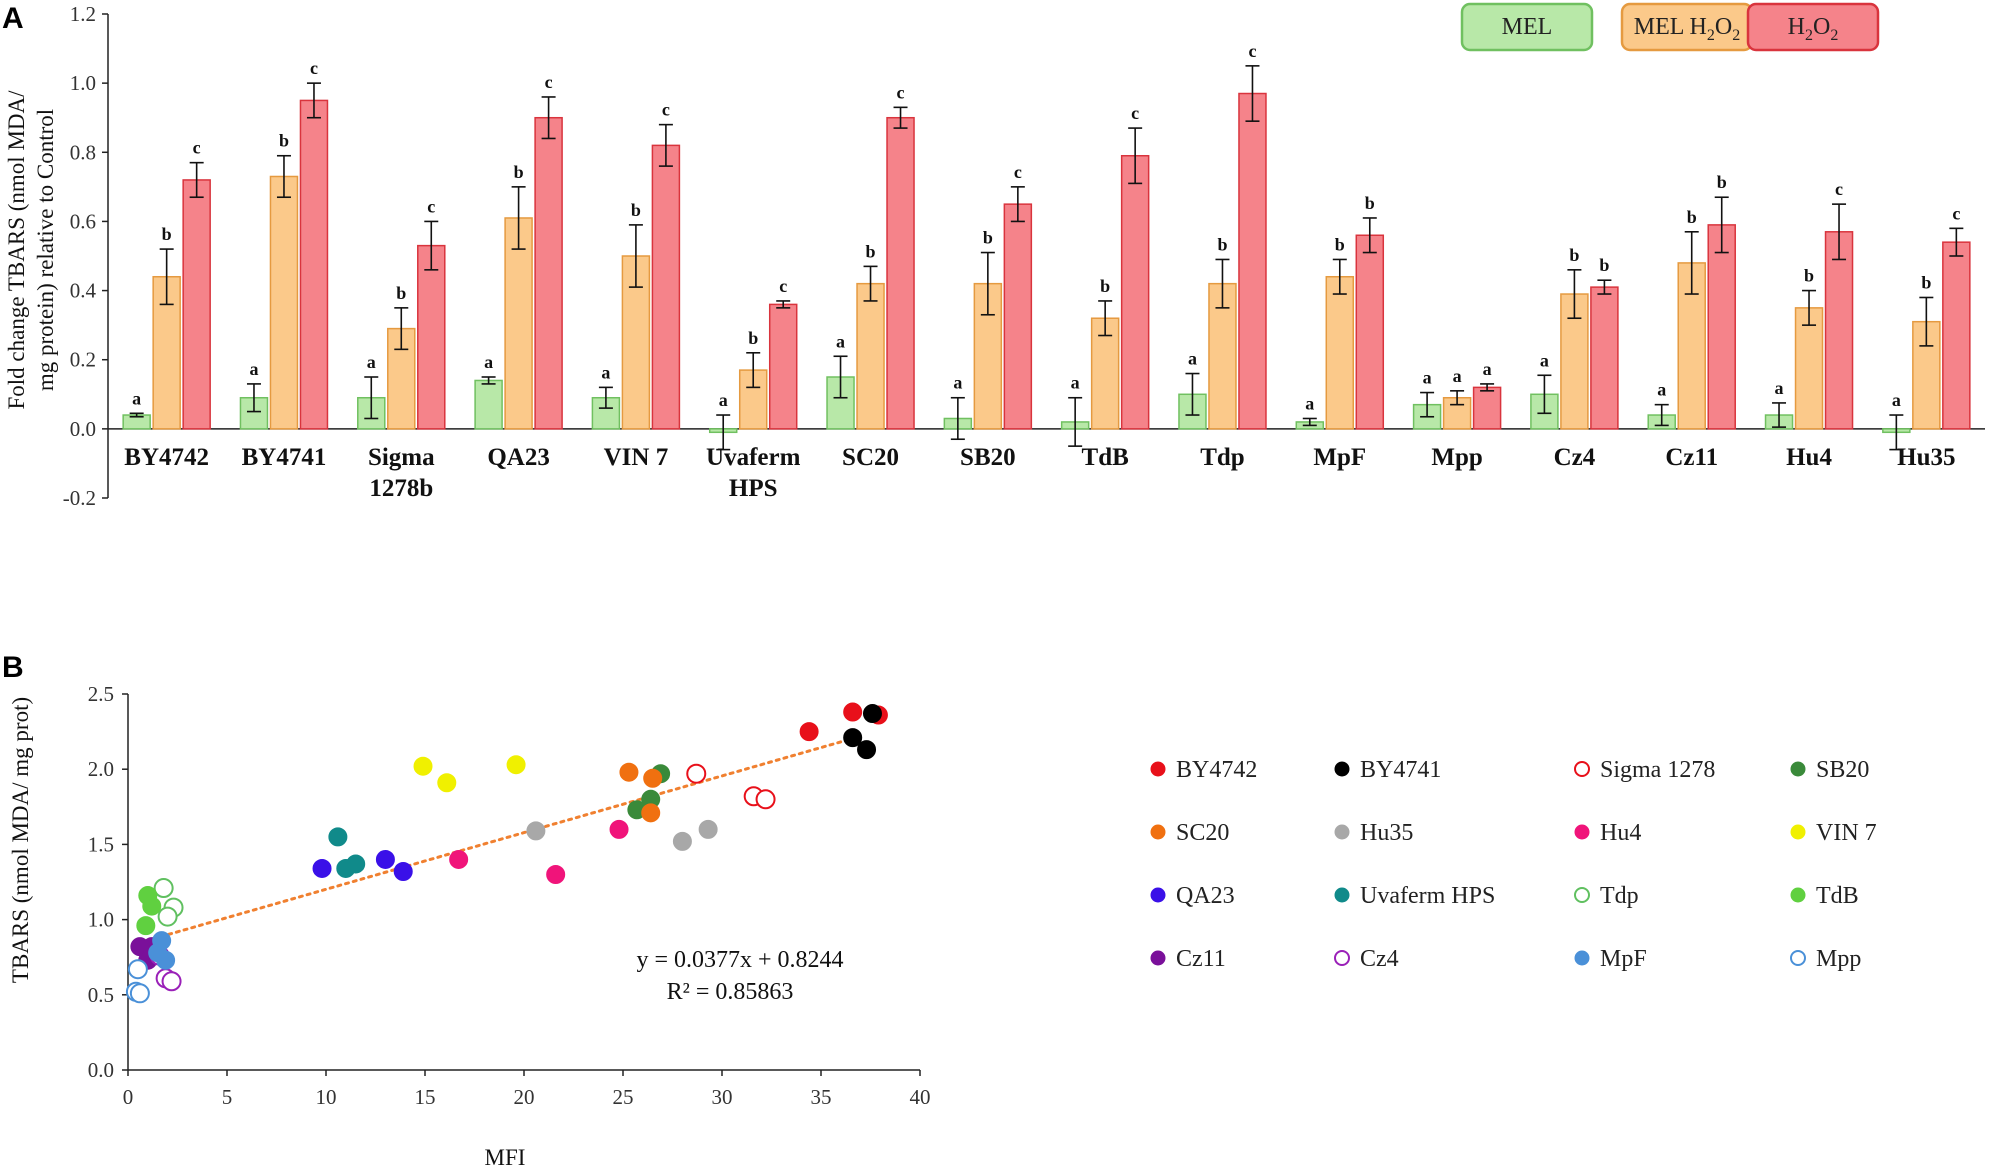 This screenshot has height=1168, width=2006. What do you see at coordinates (1386, 833) in the screenshot?
I see `legend-label-hu35: Hu35` at bounding box center [1386, 833].